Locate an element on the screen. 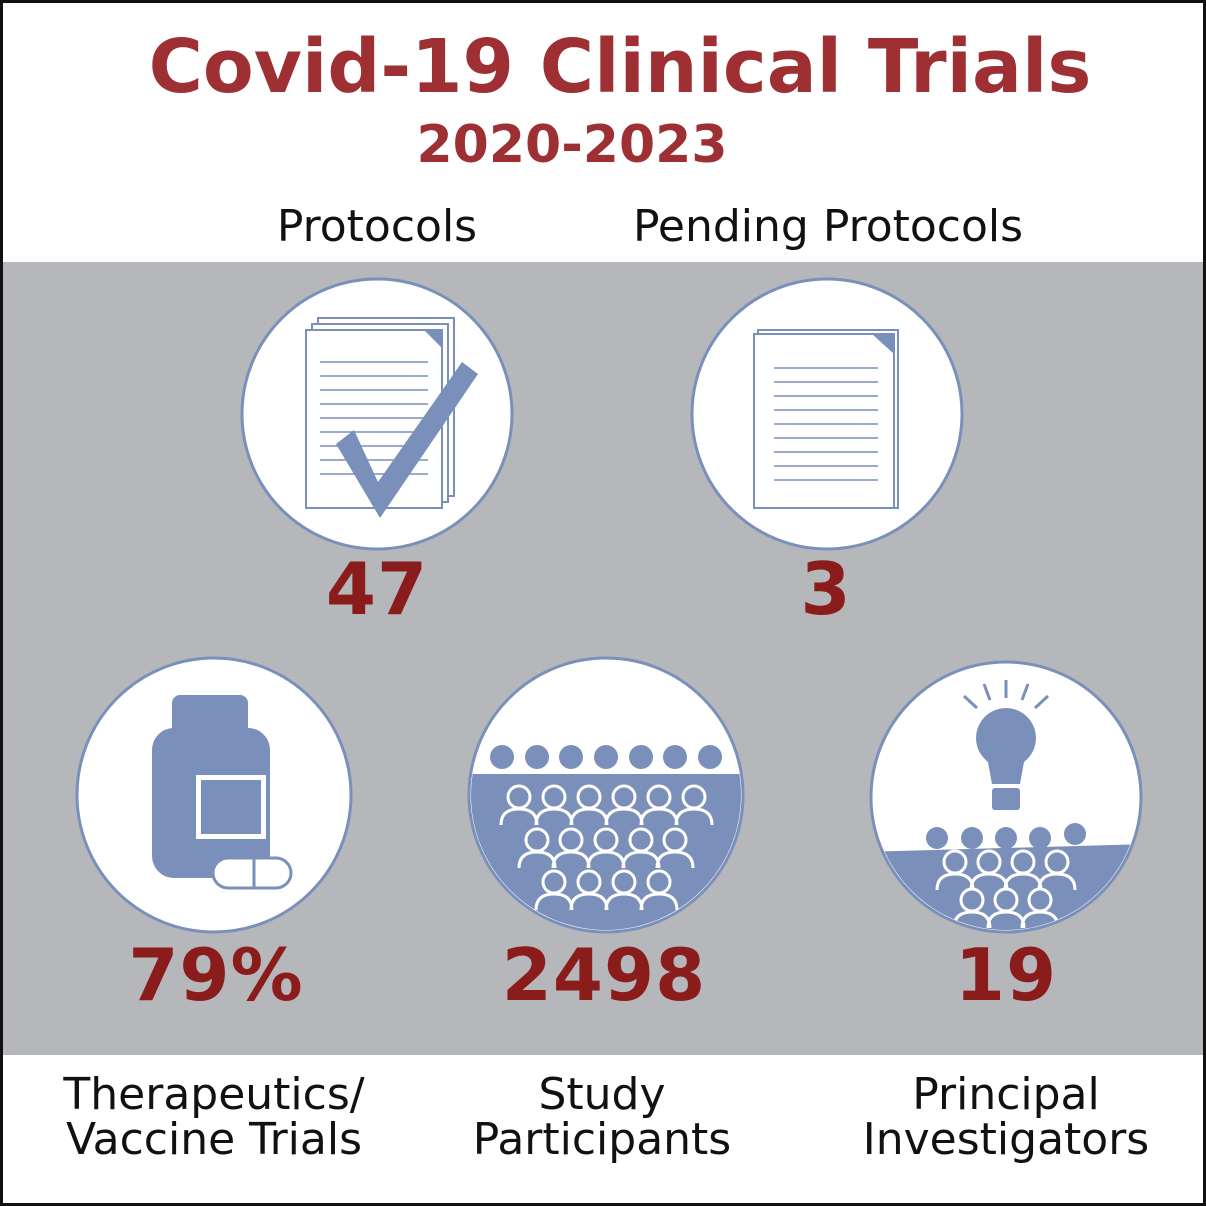  stat-value: 47 is located at coordinates (377, 589).